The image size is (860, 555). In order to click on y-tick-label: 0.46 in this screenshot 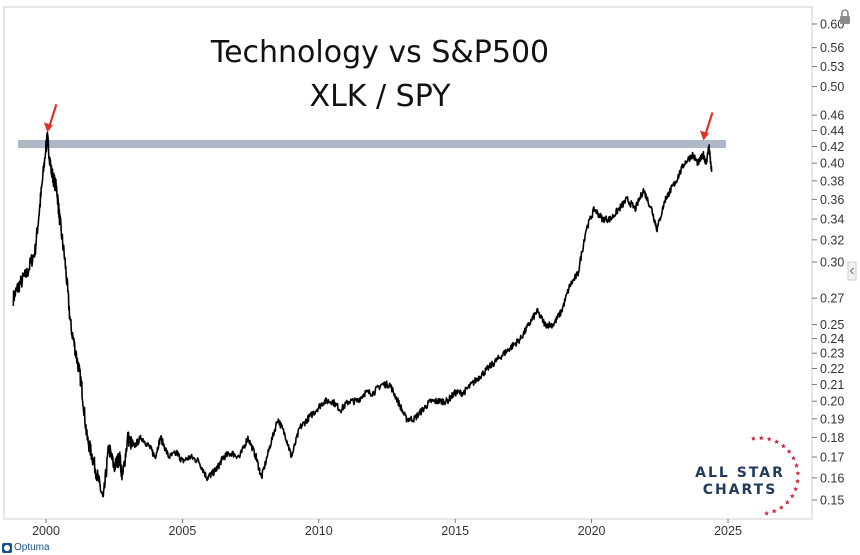, I will do `click(832, 116)`.